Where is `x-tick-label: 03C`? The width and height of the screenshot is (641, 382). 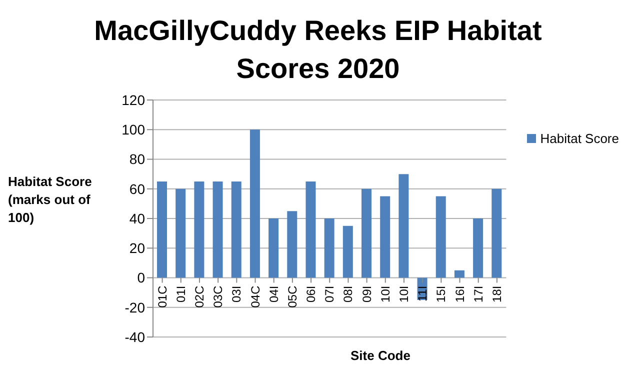 x-tick-label: 03C is located at coordinates (218, 296).